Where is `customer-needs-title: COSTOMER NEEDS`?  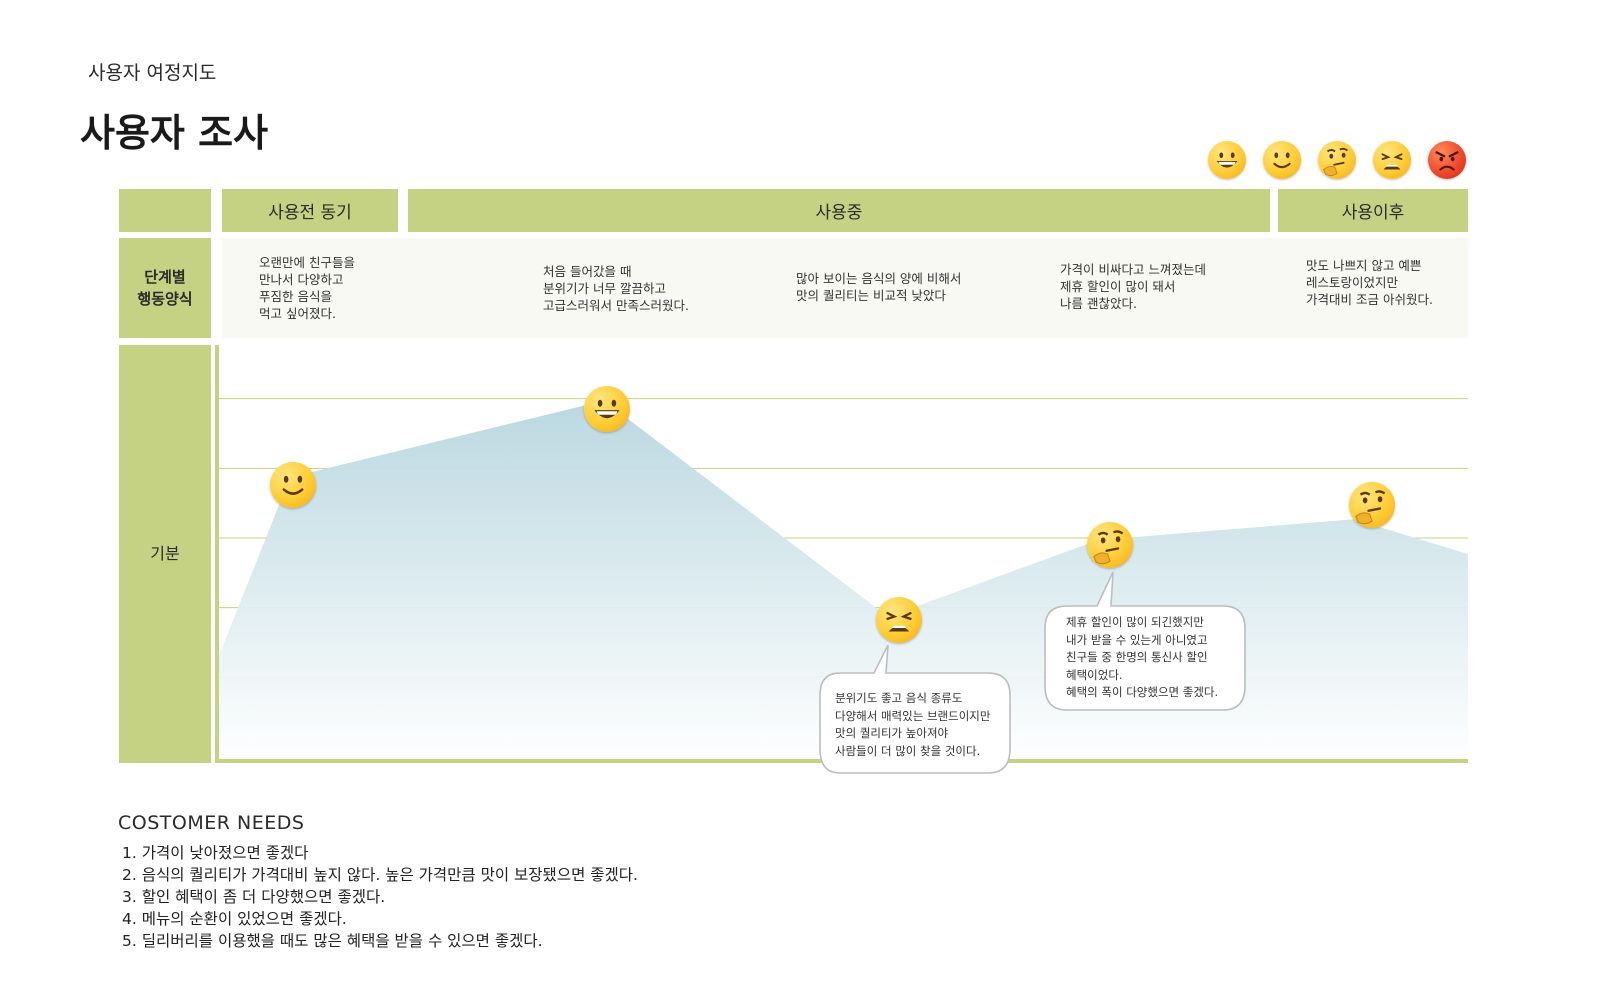 customer-needs-title: COSTOMER NEEDS is located at coordinates (211, 823).